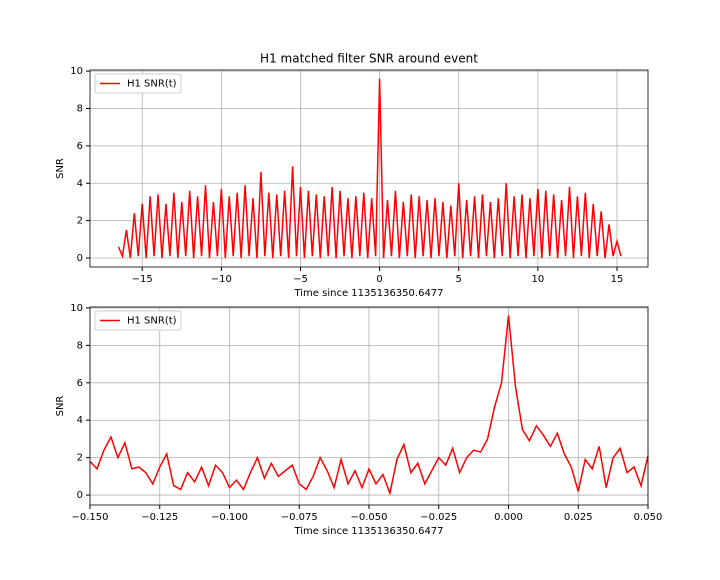 The height and width of the screenshot is (580, 720). Describe the element at coordinates (508, 517) in the screenshot. I see `x-tick-label: 0.000` at that location.